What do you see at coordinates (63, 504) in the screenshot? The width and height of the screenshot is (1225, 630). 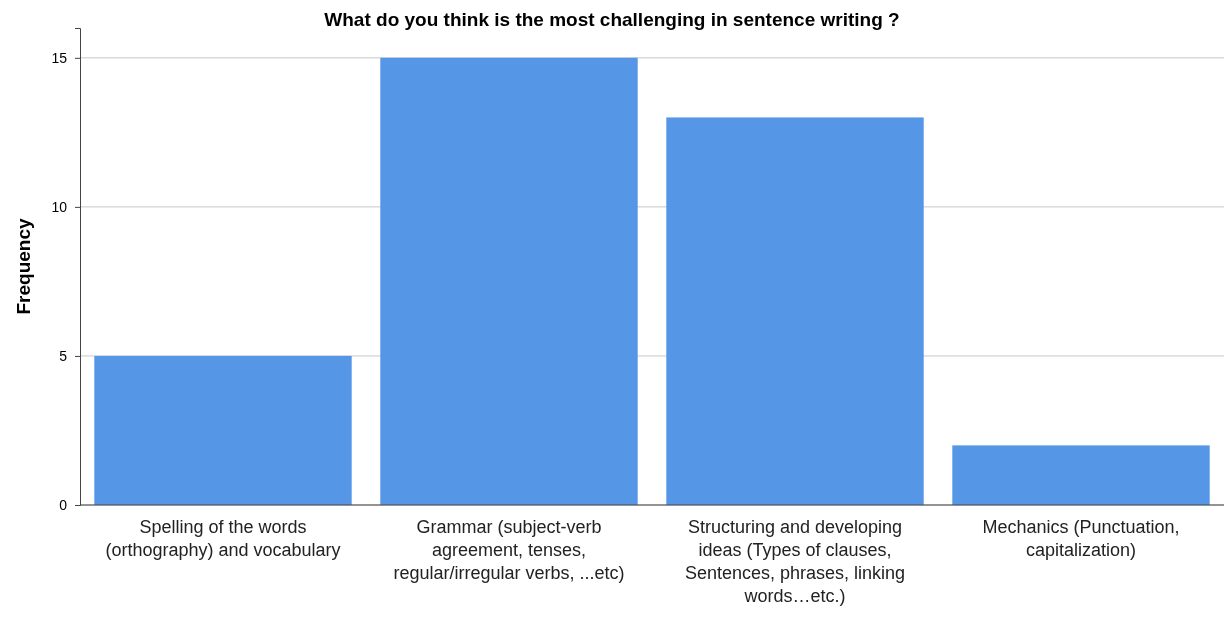 I see `y-tick-label: 0` at bounding box center [63, 504].